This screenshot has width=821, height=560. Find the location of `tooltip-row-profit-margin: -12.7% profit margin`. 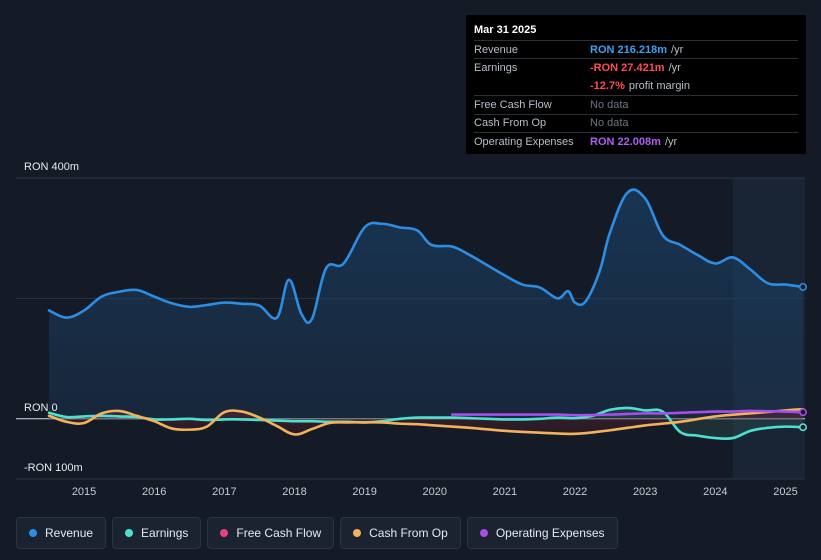

tooltip-row-profit-margin: -12.7% profit margin is located at coordinates (636, 86).